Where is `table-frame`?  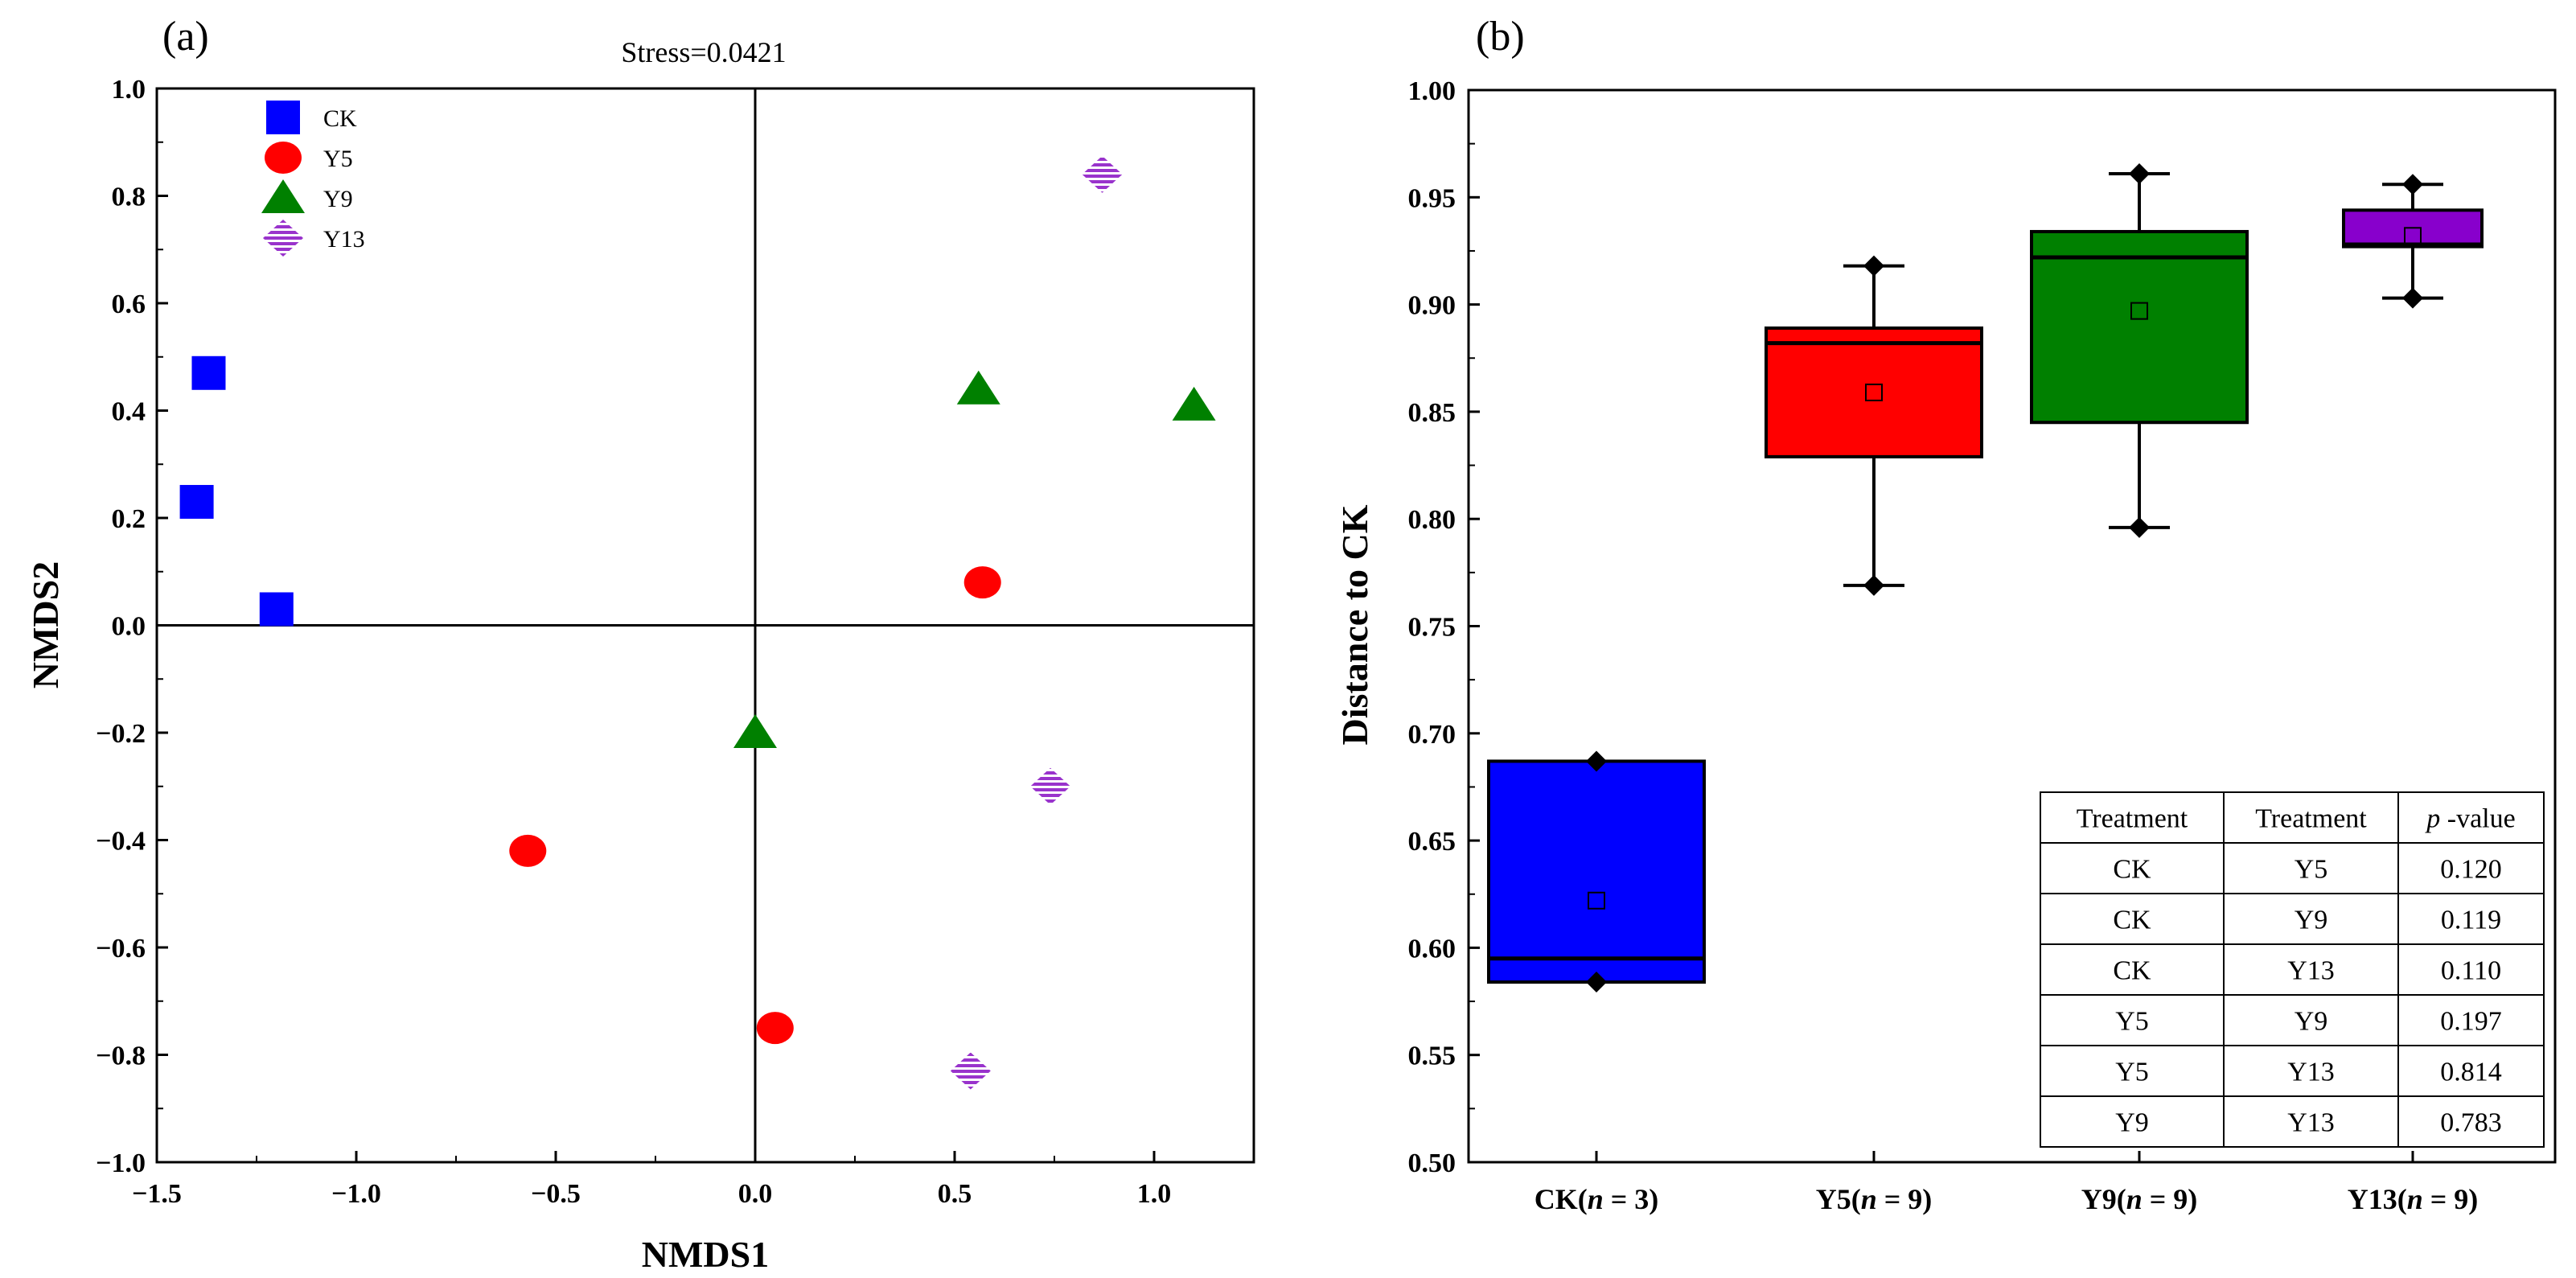 table-frame is located at coordinates (2292, 969).